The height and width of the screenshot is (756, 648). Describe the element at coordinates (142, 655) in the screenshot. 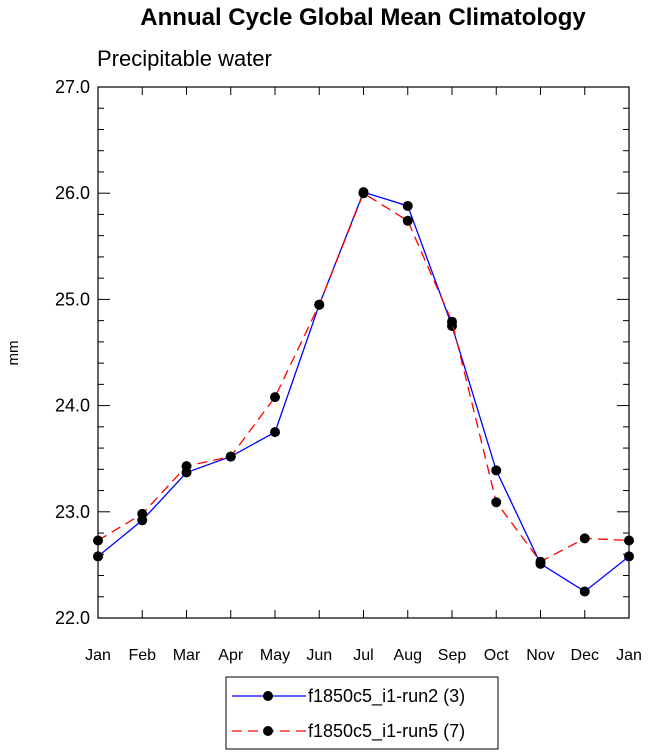

I see `x-tick-label: Feb` at that location.